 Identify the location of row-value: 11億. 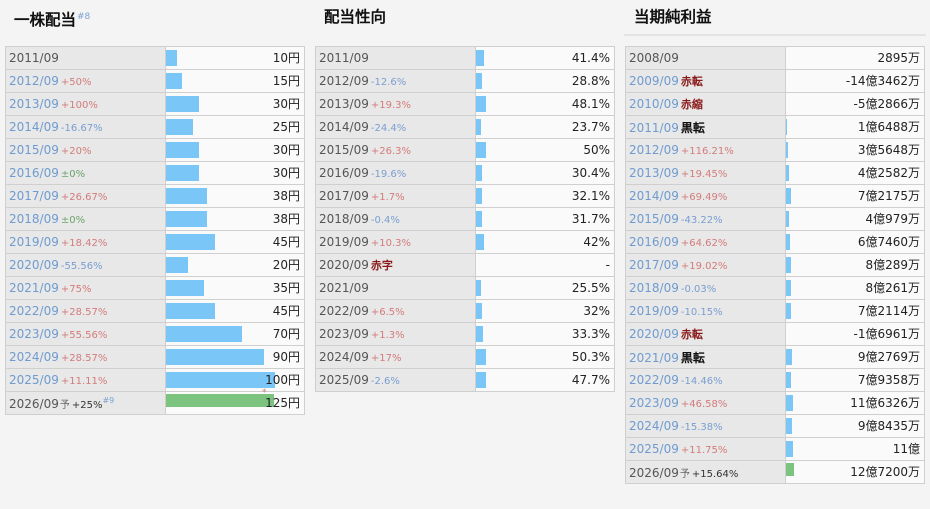
(855, 449).